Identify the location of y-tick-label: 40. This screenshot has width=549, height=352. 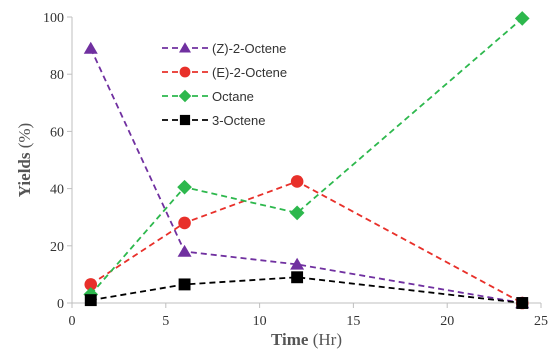
(57, 190).